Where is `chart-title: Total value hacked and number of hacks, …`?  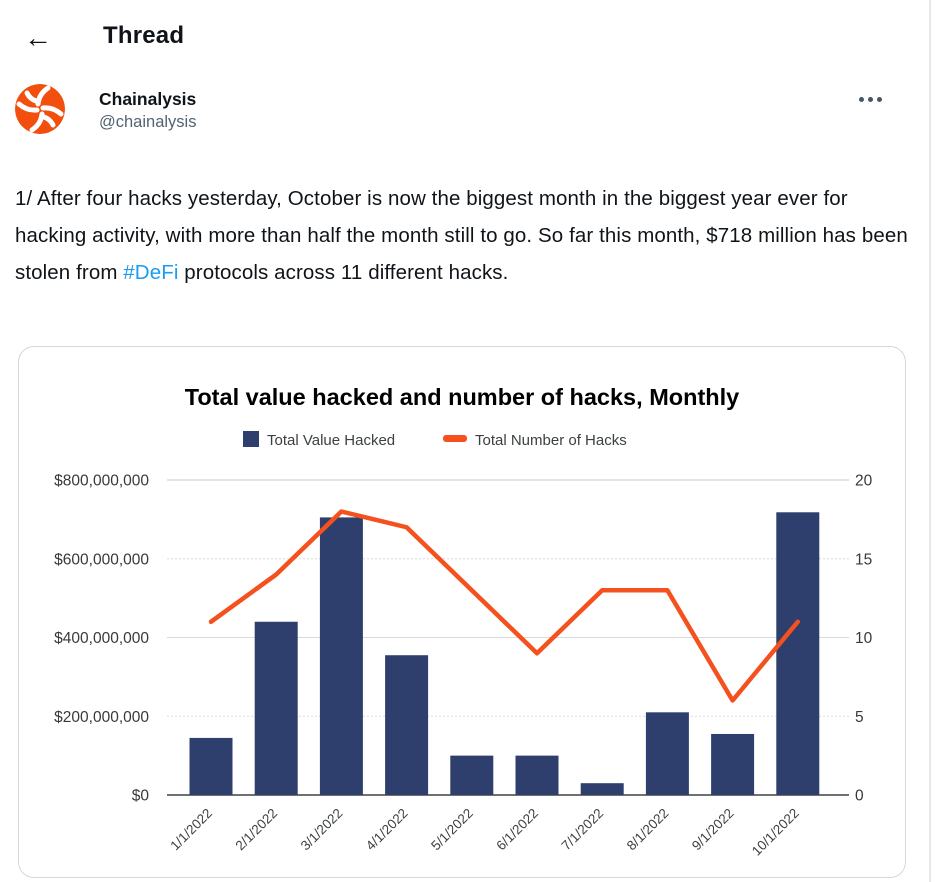
chart-title: Total value hacked and number of hacks, … is located at coordinates (462, 397).